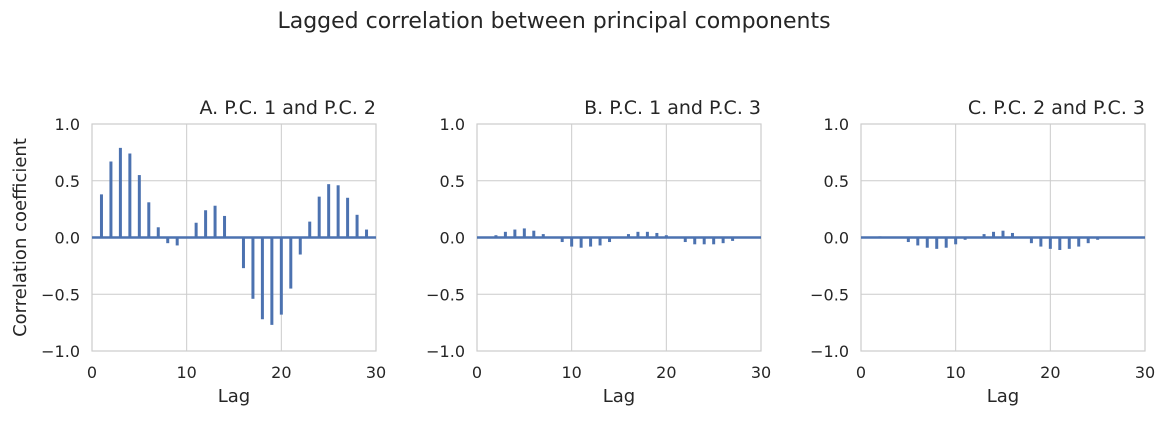 Image resolution: width=1165 pixels, height=422 pixels. What do you see at coordinates (672, 108) in the screenshot?
I see `panel-title: B. P.C. 1 and P.C. 3` at bounding box center [672, 108].